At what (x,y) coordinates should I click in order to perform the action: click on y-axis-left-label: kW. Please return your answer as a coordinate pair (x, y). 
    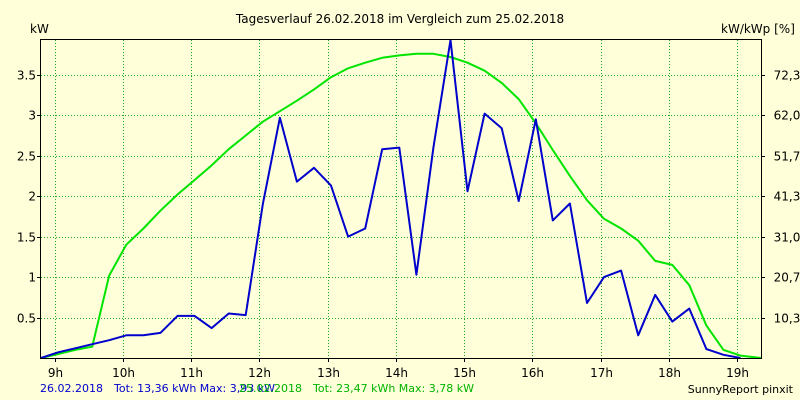
    Looking at the image, I should click on (39, 29).